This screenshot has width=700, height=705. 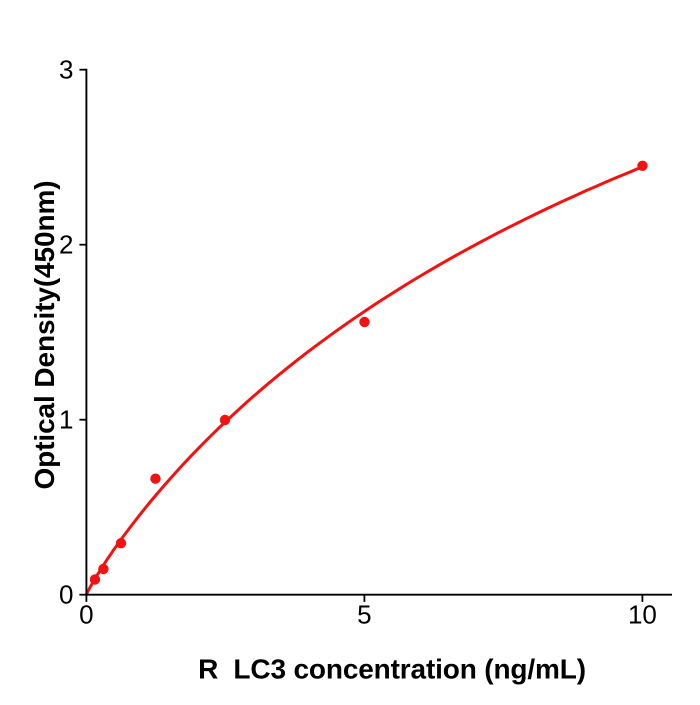 I want to click on svg-text: 3, so click(x=66, y=70).